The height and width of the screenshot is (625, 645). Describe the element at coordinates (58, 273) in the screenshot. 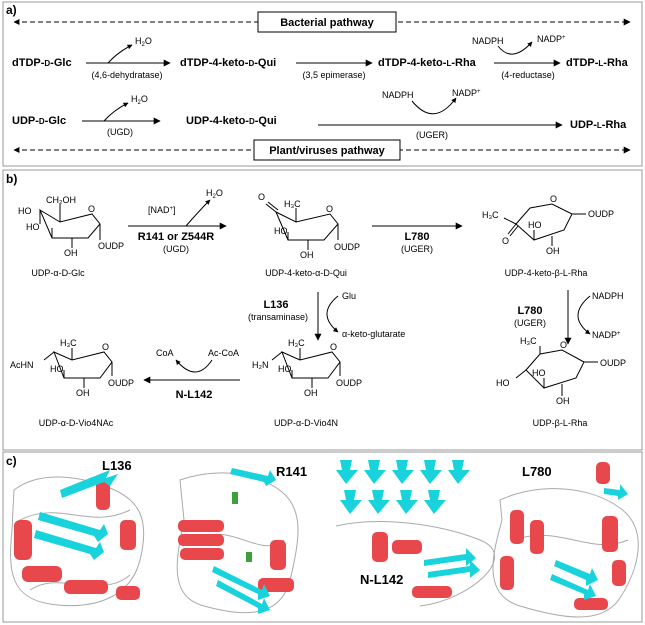

I see `name-udp-glc: UDP-α-D-Glc` at that location.